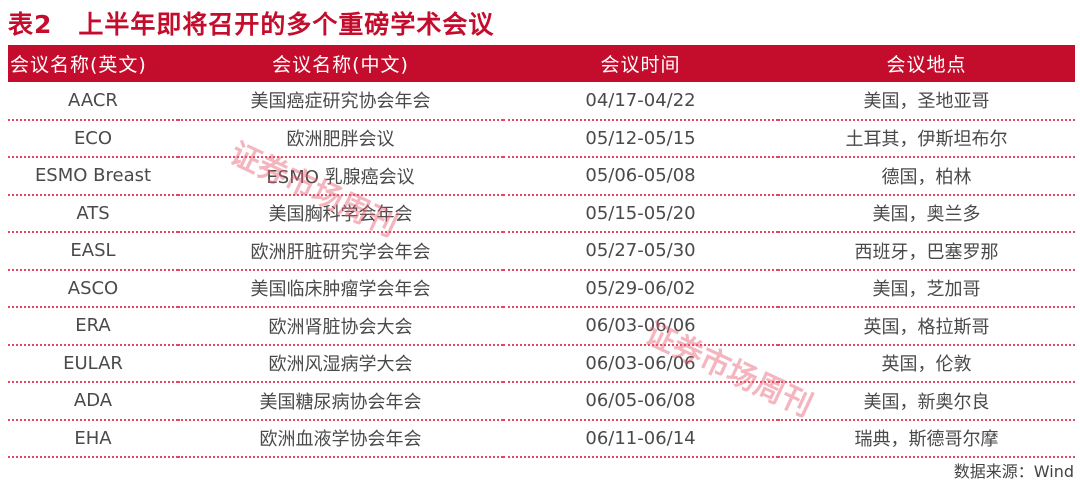  Describe the element at coordinates (640, 438) in the screenshot. I see `cell-date: 06/11-06/14` at that location.